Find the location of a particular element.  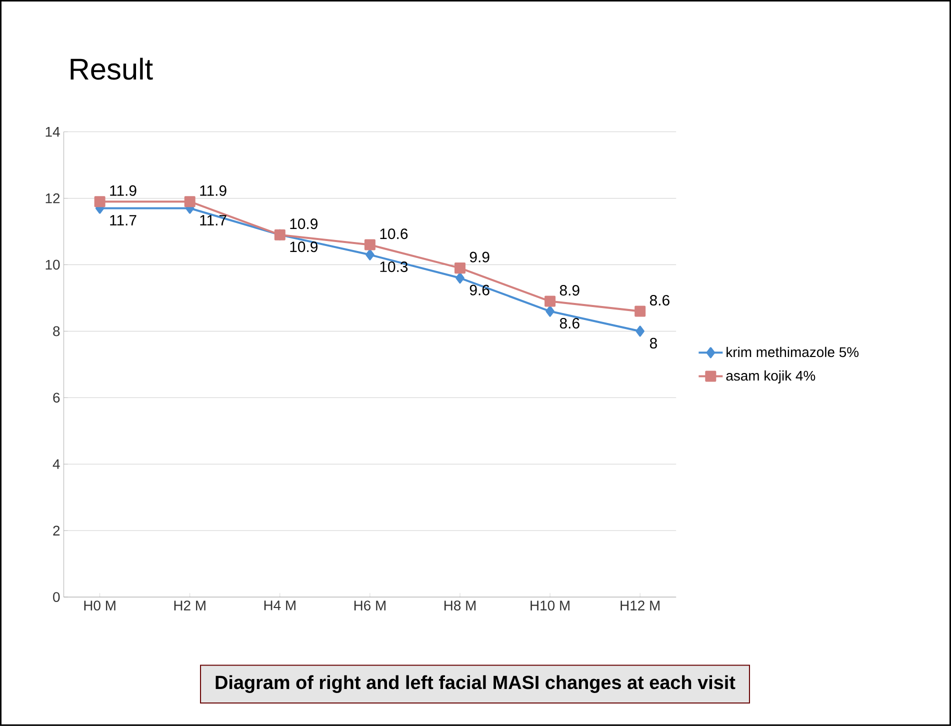

y-tick-label: 12 is located at coordinates (53, 198).